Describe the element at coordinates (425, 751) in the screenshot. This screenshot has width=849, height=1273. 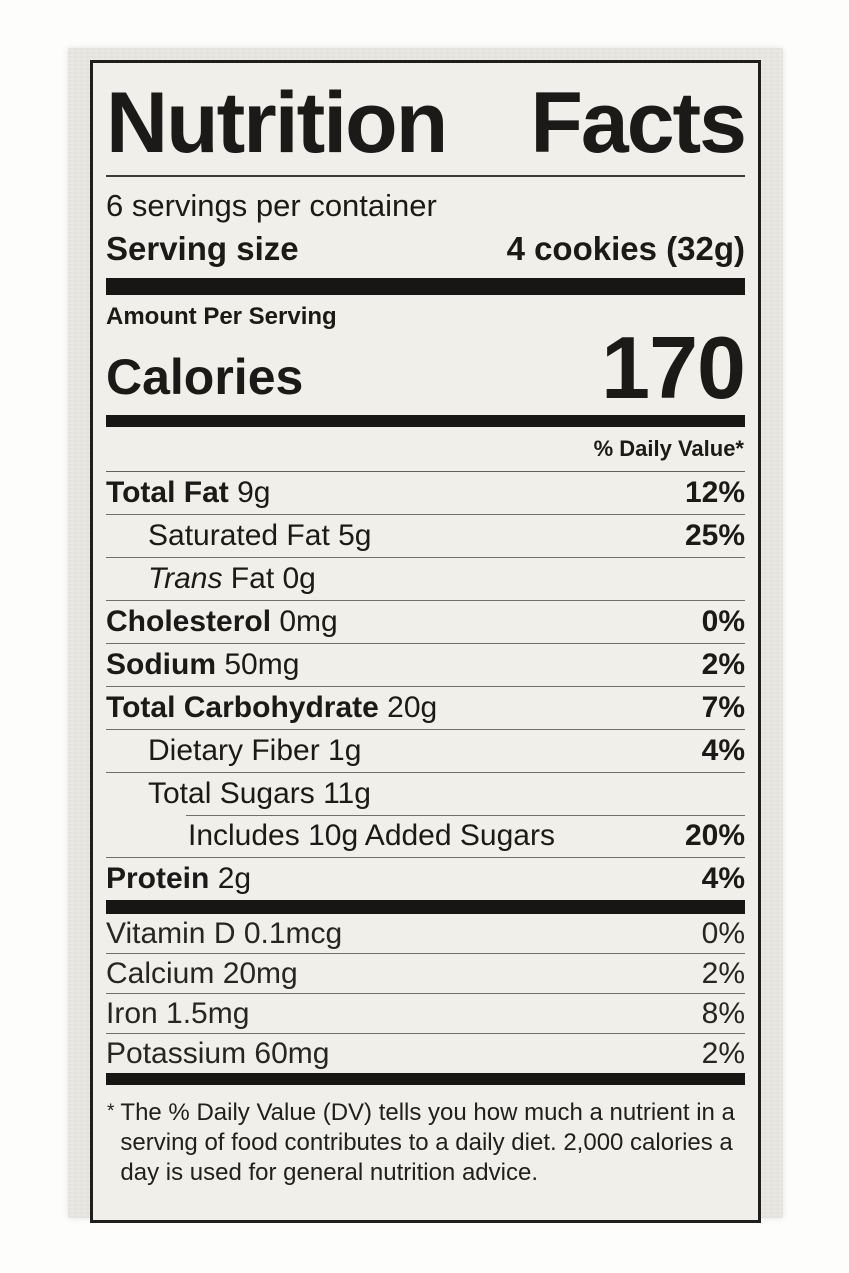
I see `nutrient-row-dietary-fiber: Dietary Fiber 1g 4%` at that location.